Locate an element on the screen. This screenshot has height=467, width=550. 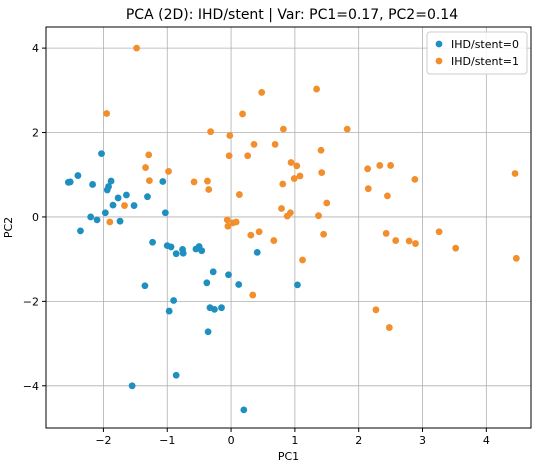
y-tick-label: −4 is located at coordinates (31, 386).